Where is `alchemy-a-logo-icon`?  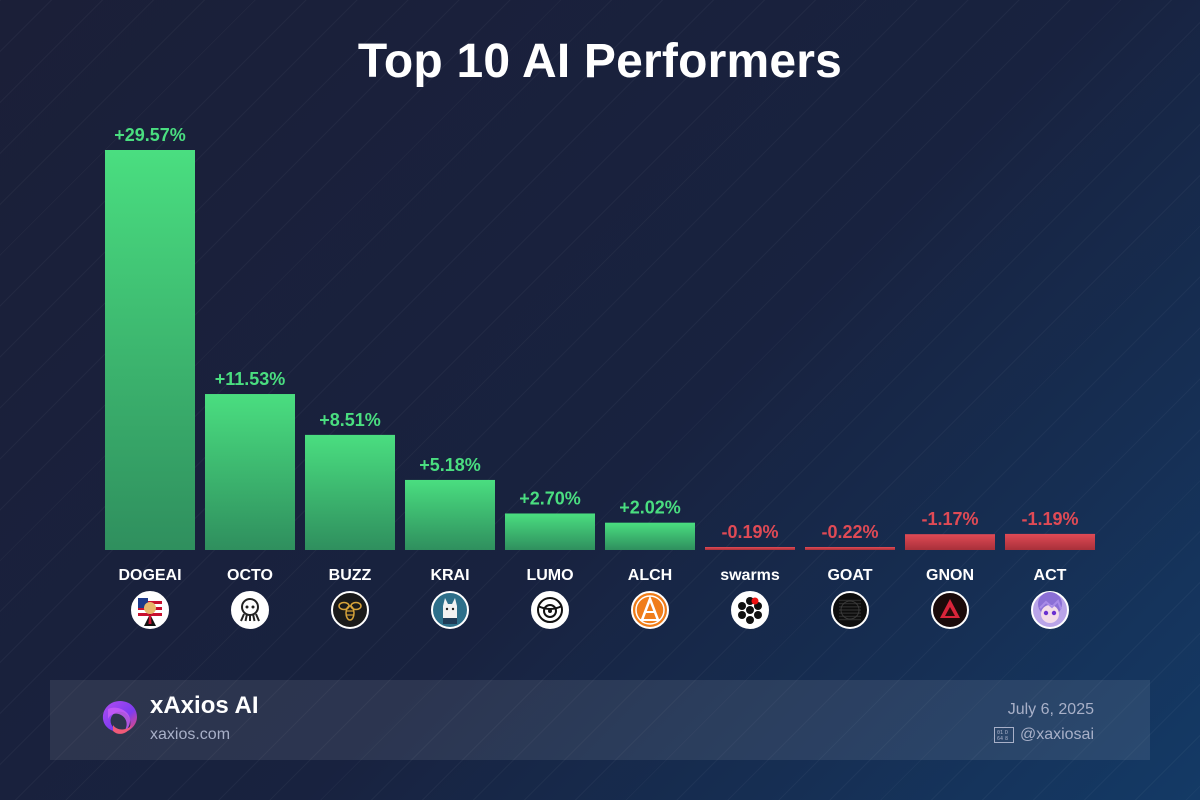
alchemy-a-logo-icon is located at coordinates (650, 610).